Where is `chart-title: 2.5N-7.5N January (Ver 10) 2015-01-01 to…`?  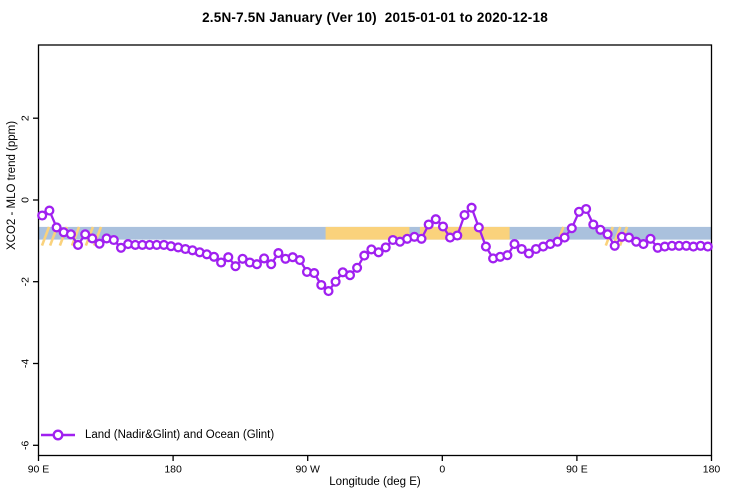 chart-title: 2.5N-7.5N January (Ver 10) 2015-01-01 to… is located at coordinates (375, 17).